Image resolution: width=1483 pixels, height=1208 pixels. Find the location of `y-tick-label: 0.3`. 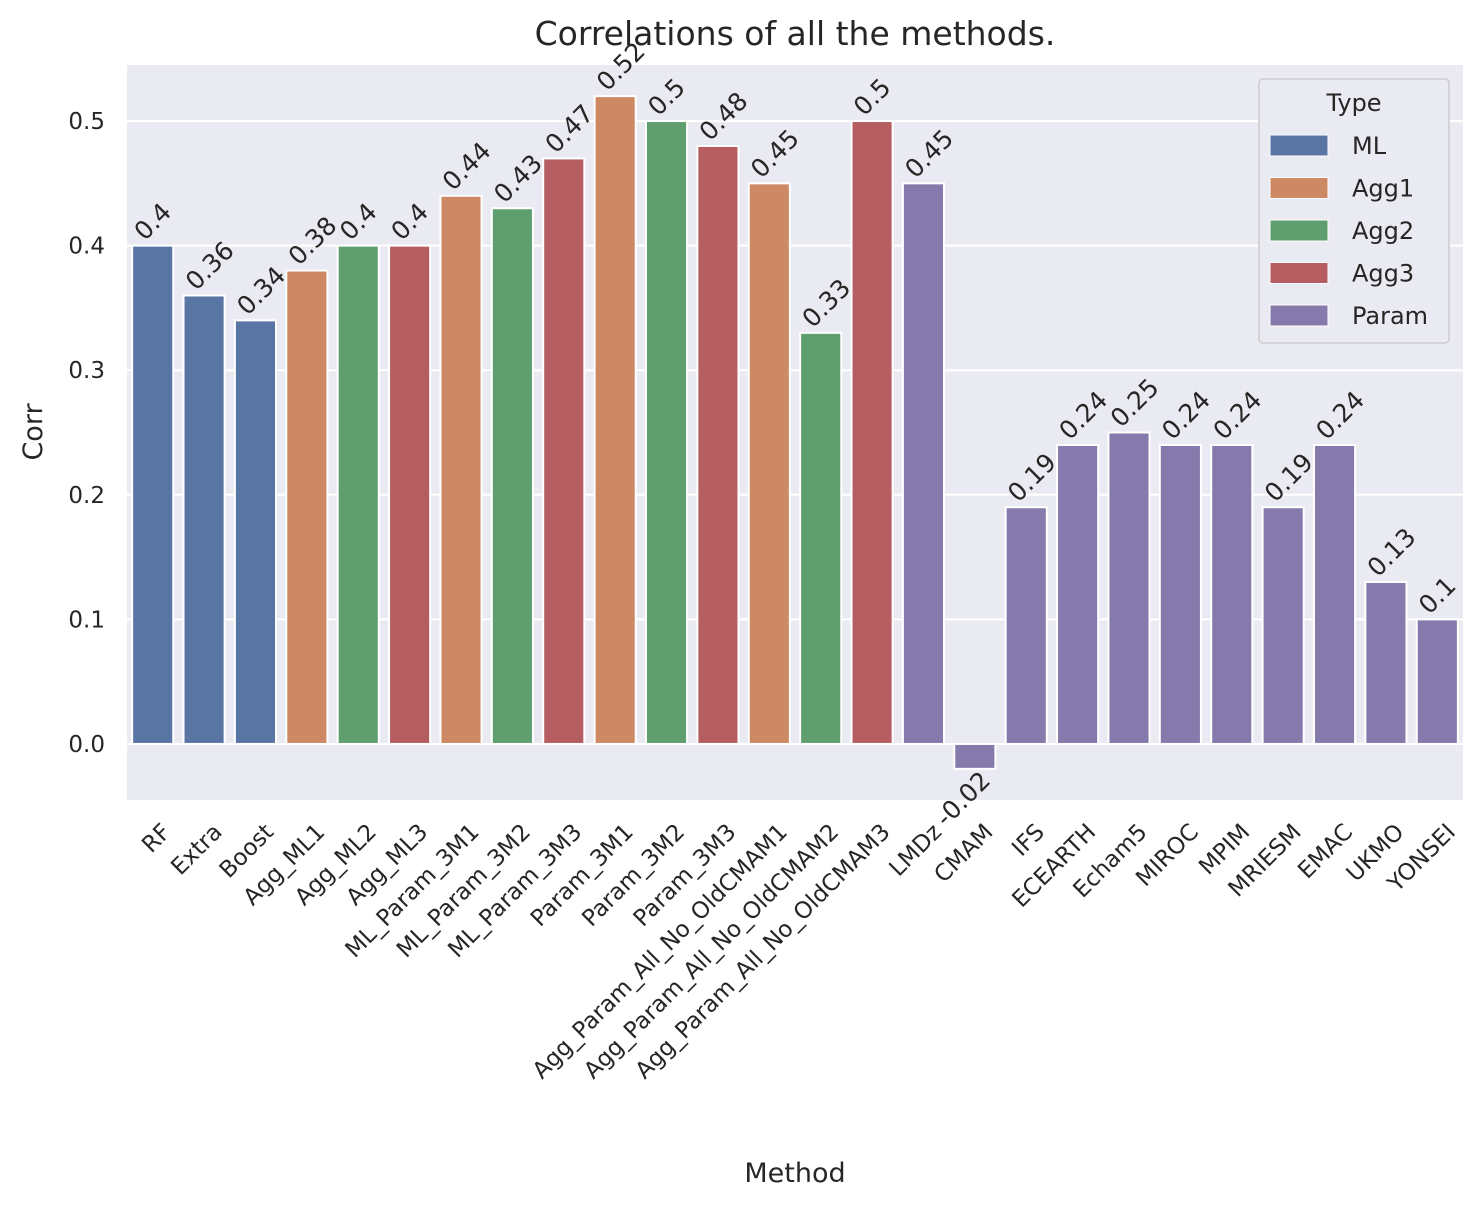

y-tick-label: 0.3 is located at coordinates (86, 371).